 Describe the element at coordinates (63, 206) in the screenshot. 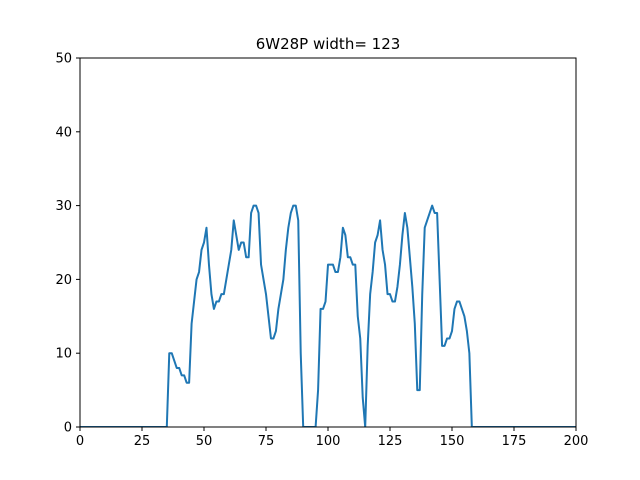

I see `y-tick-label: 30` at that location.